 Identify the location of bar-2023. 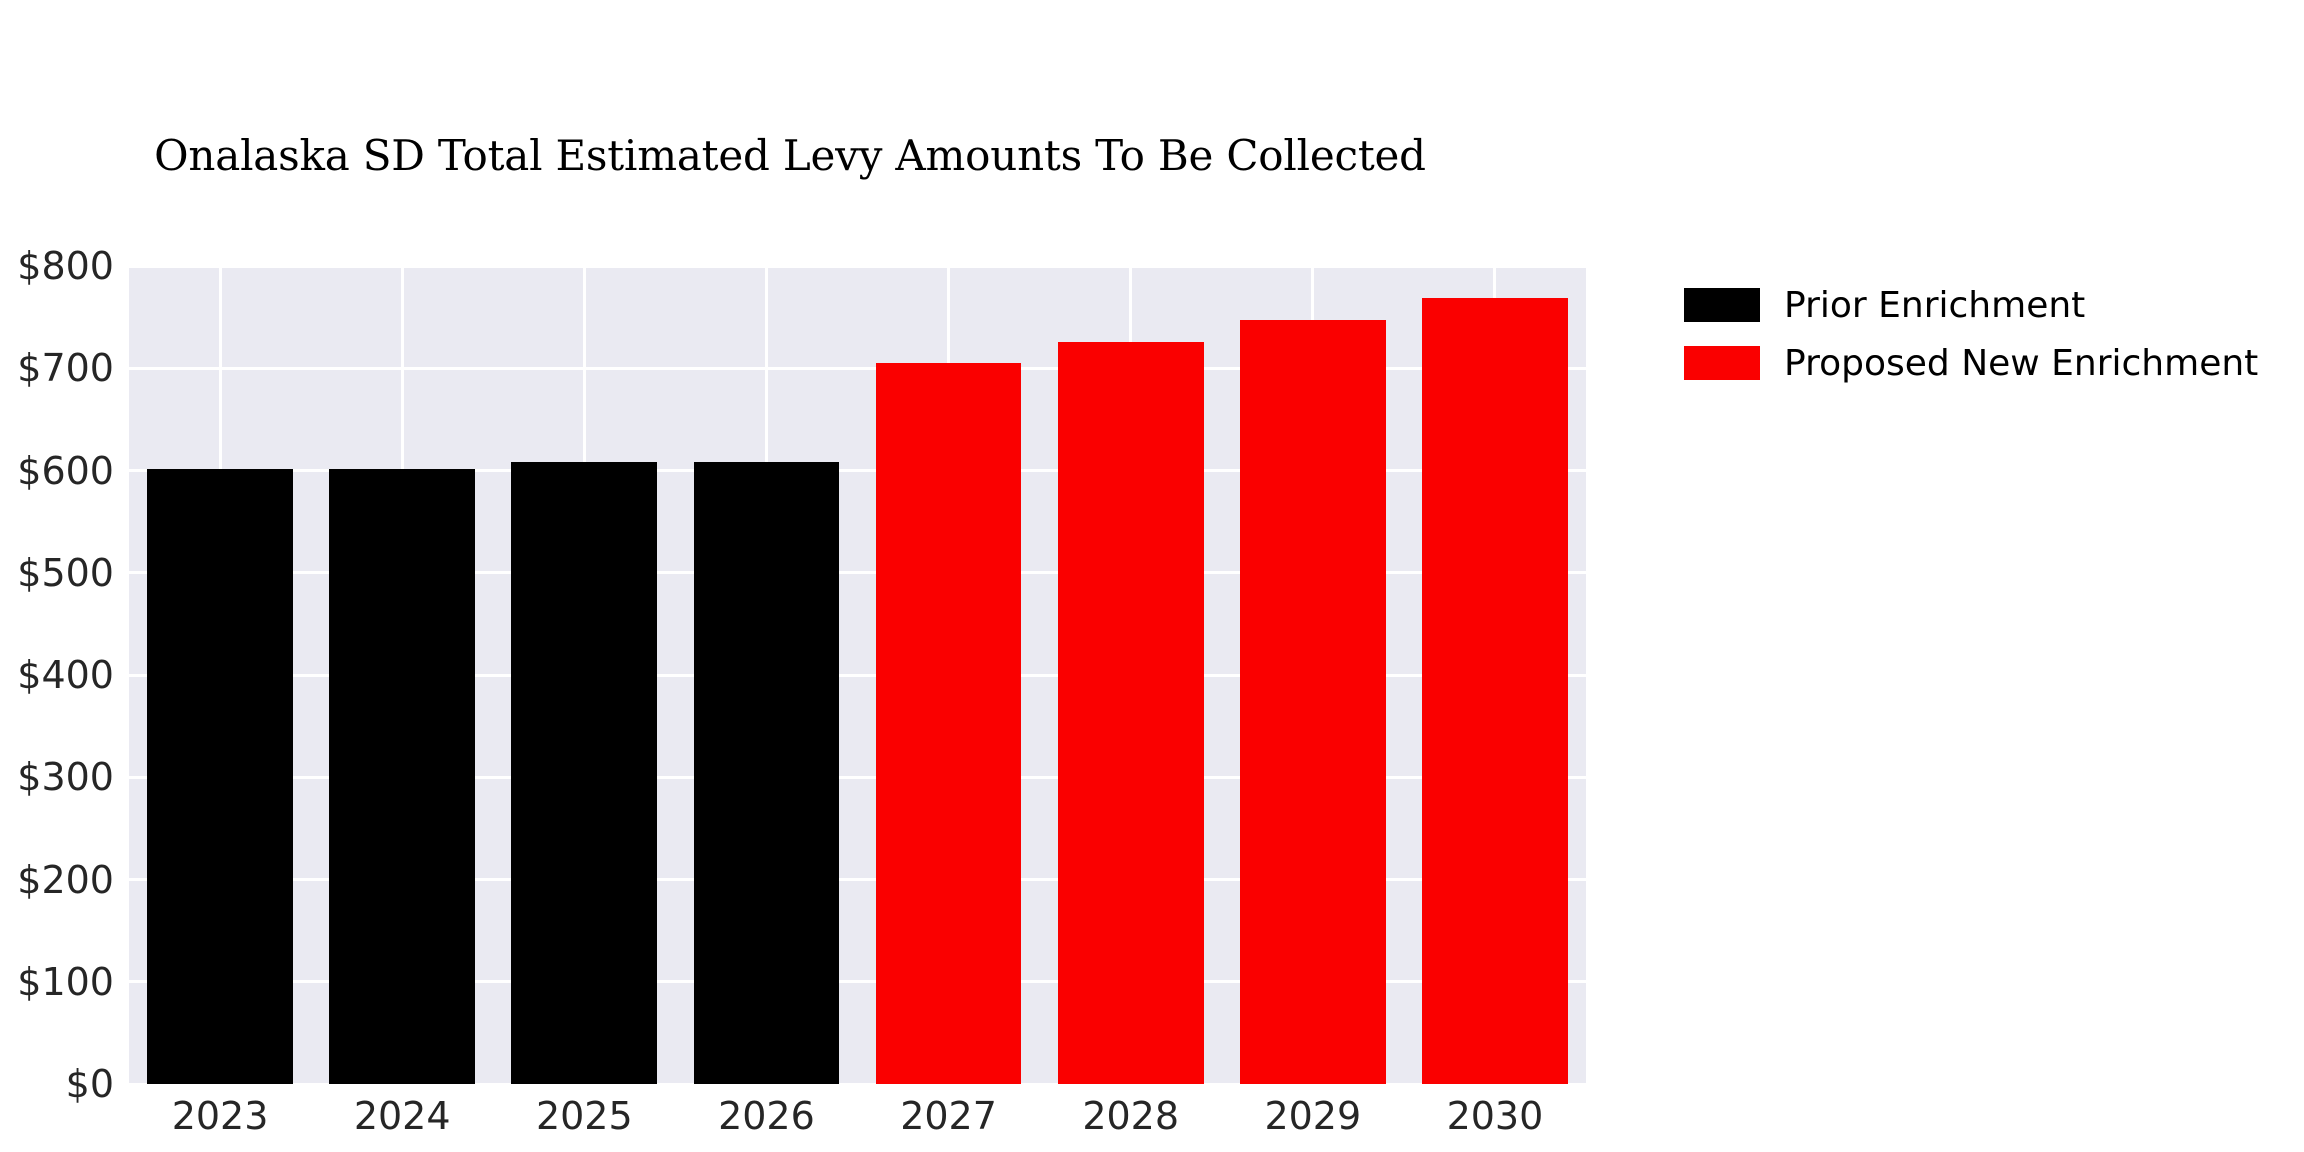
(220, 776).